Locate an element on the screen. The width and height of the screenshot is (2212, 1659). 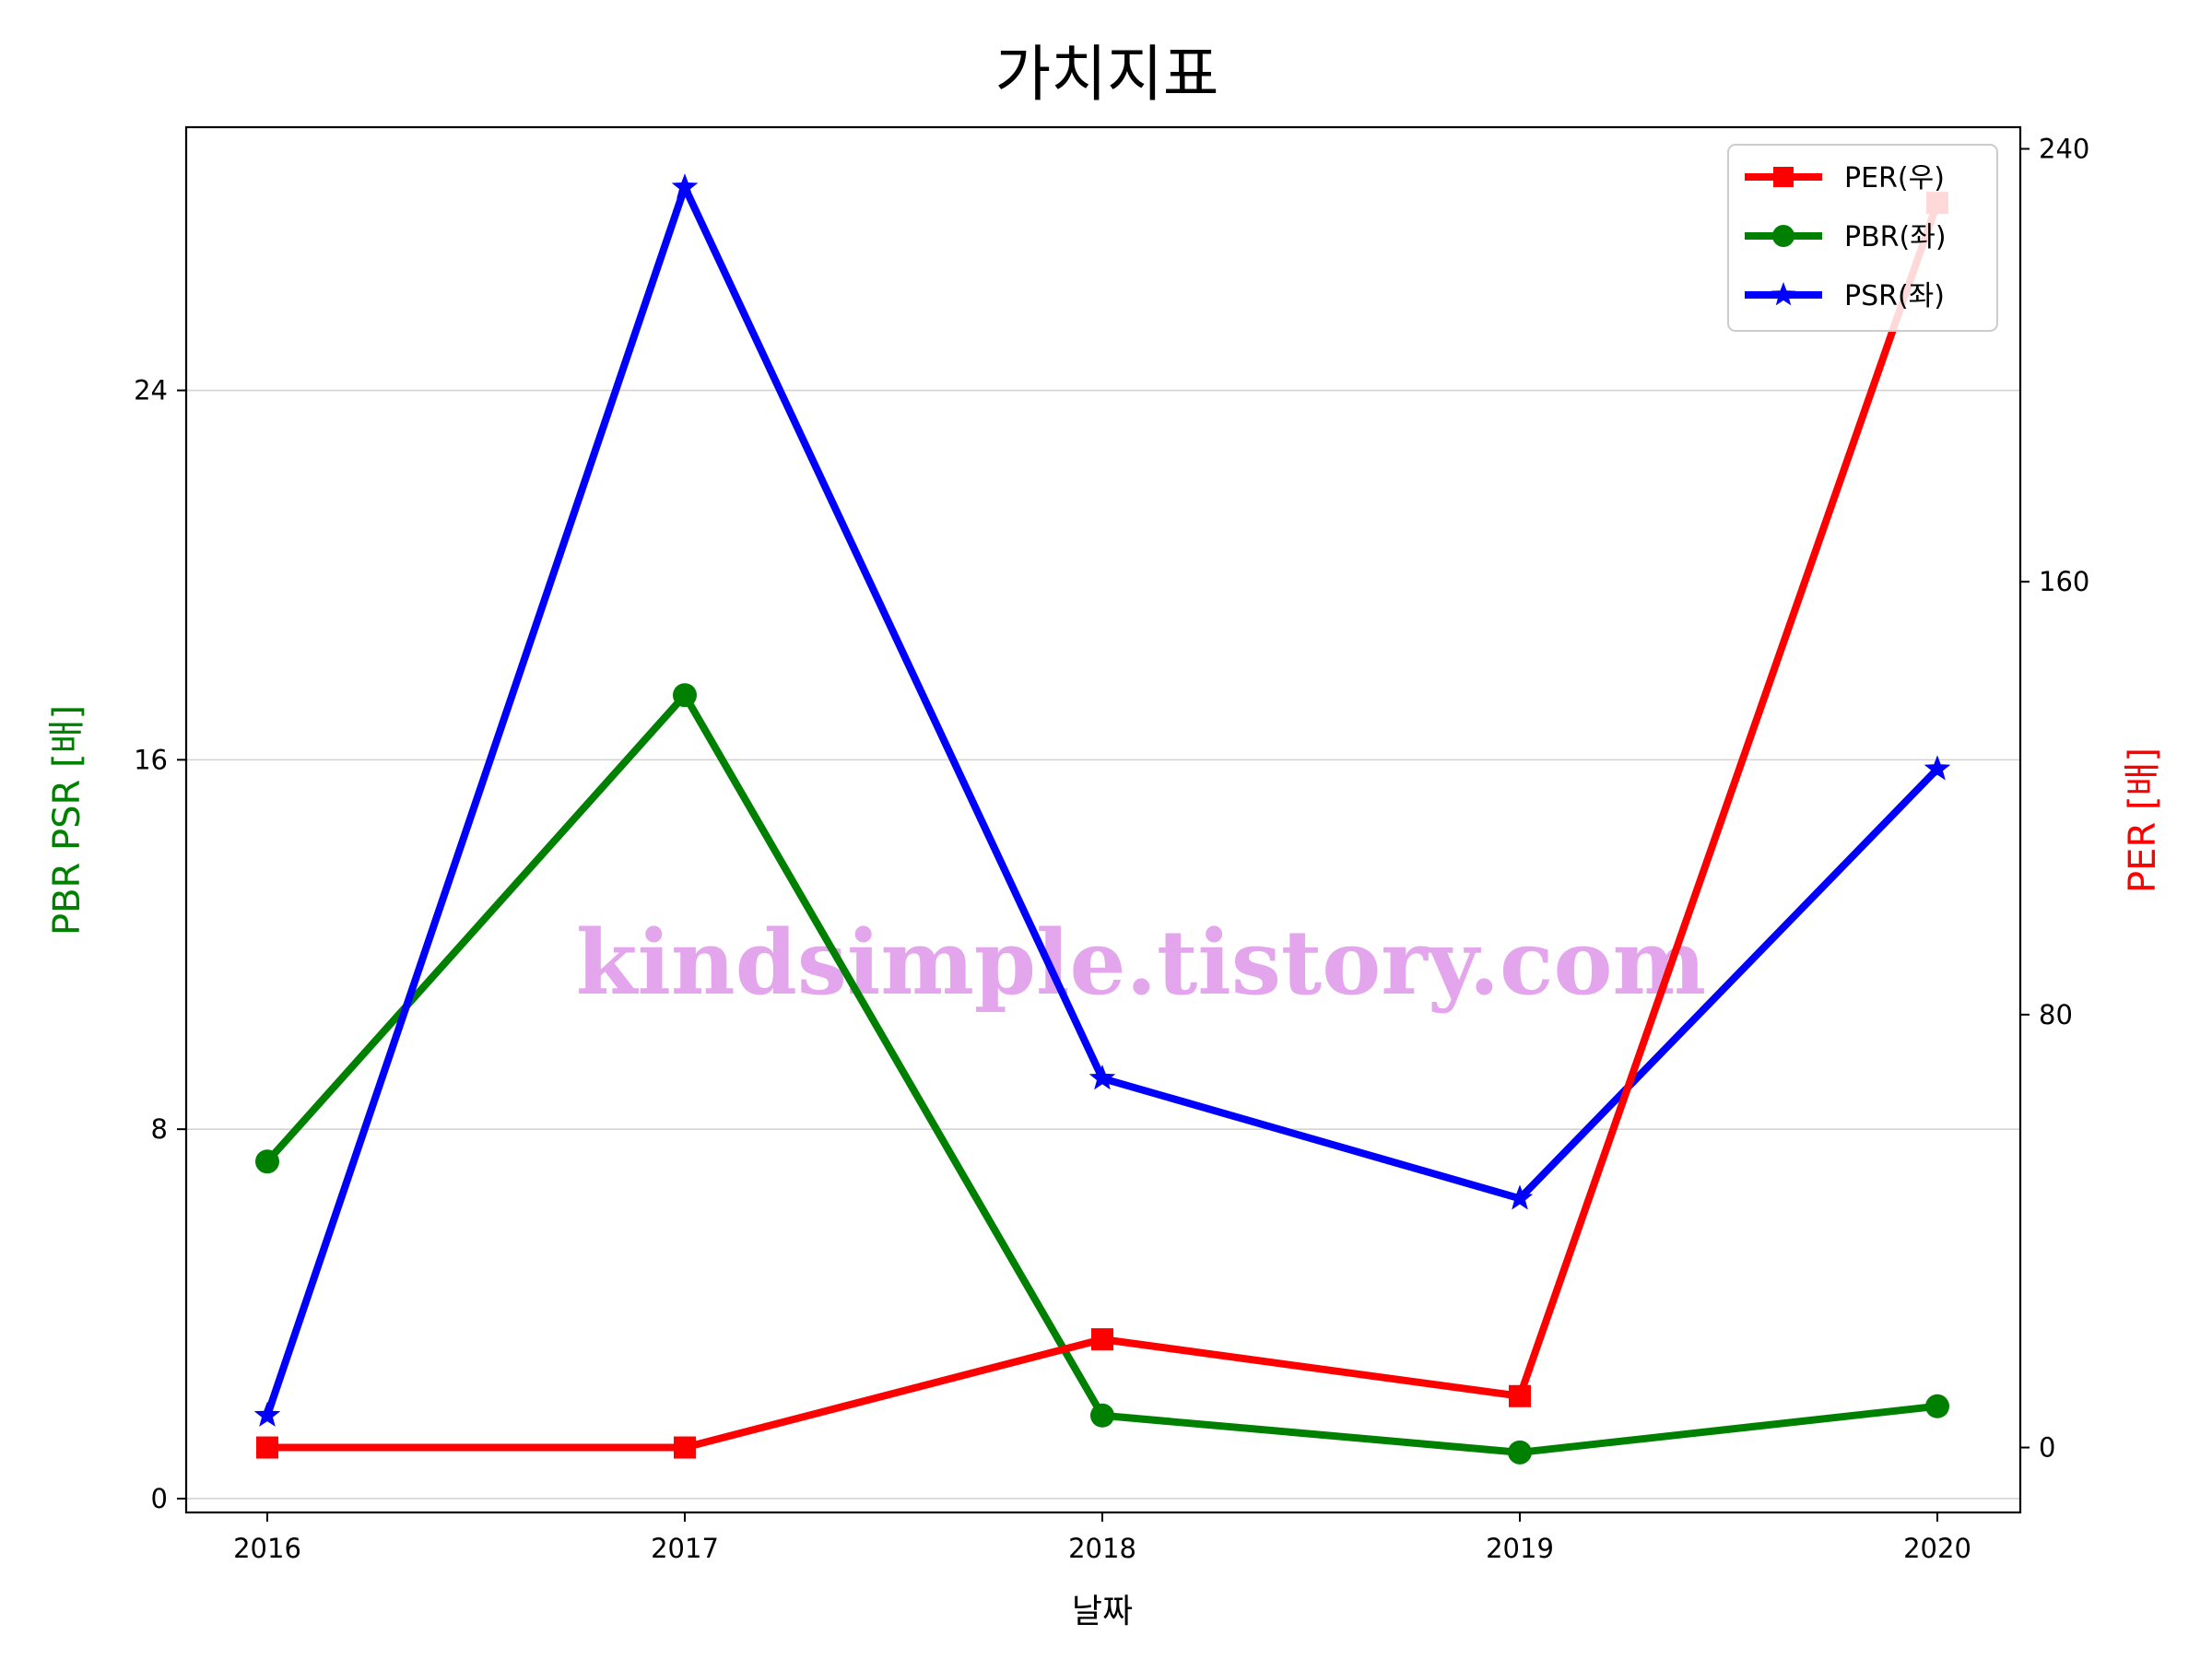
x-axis-label: 날짜 is located at coordinates (1102, 1611).